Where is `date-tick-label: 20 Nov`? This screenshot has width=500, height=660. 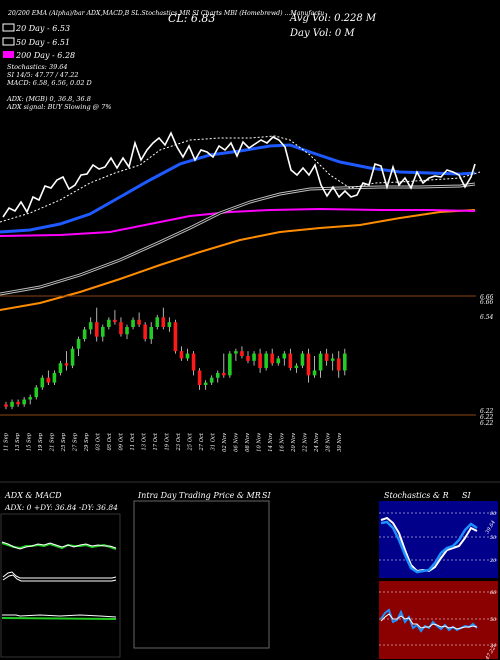 date-tick-label: 20 Nov is located at coordinates (294, 443).